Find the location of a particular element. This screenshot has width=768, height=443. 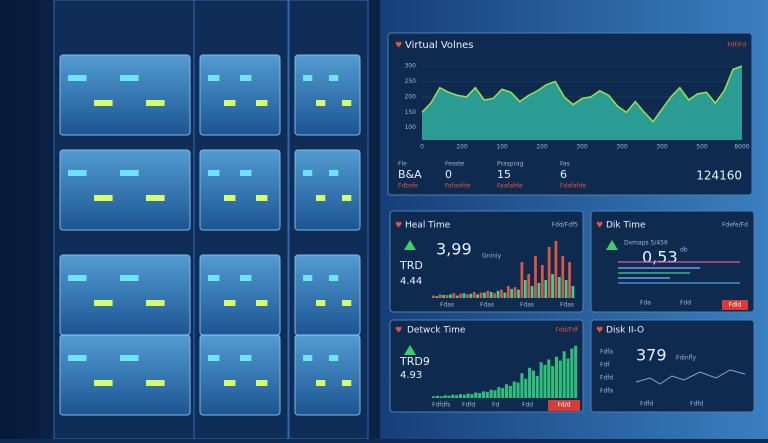

button-label: Fdld is located at coordinates (735, 305).